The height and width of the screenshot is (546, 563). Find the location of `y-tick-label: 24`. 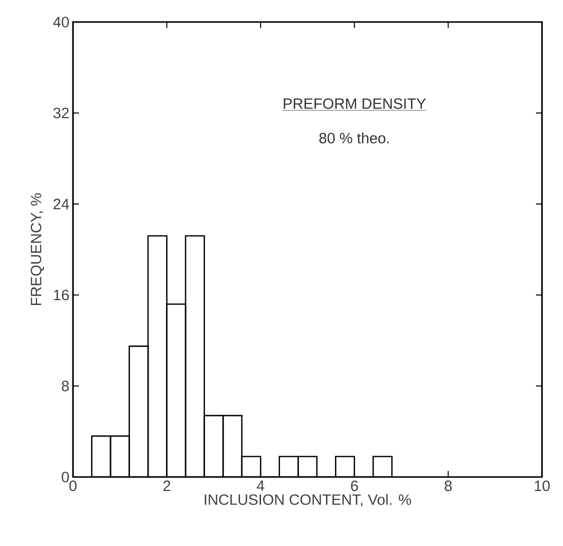

y-tick-label: 24 is located at coordinates (62, 204).